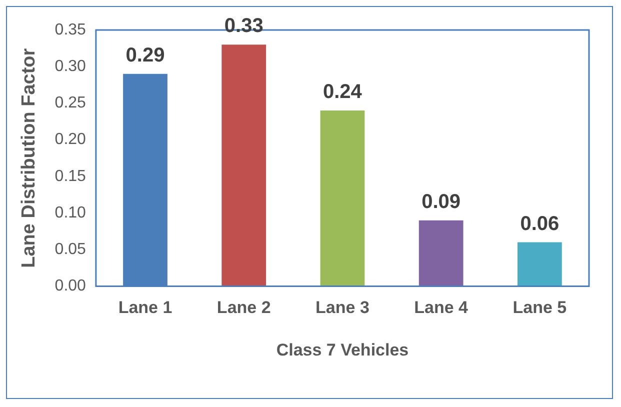 The height and width of the screenshot is (407, 621). Describe the element at coordinates (343, 92) in the screenshot. I see `data-label: 0.24` at that location.